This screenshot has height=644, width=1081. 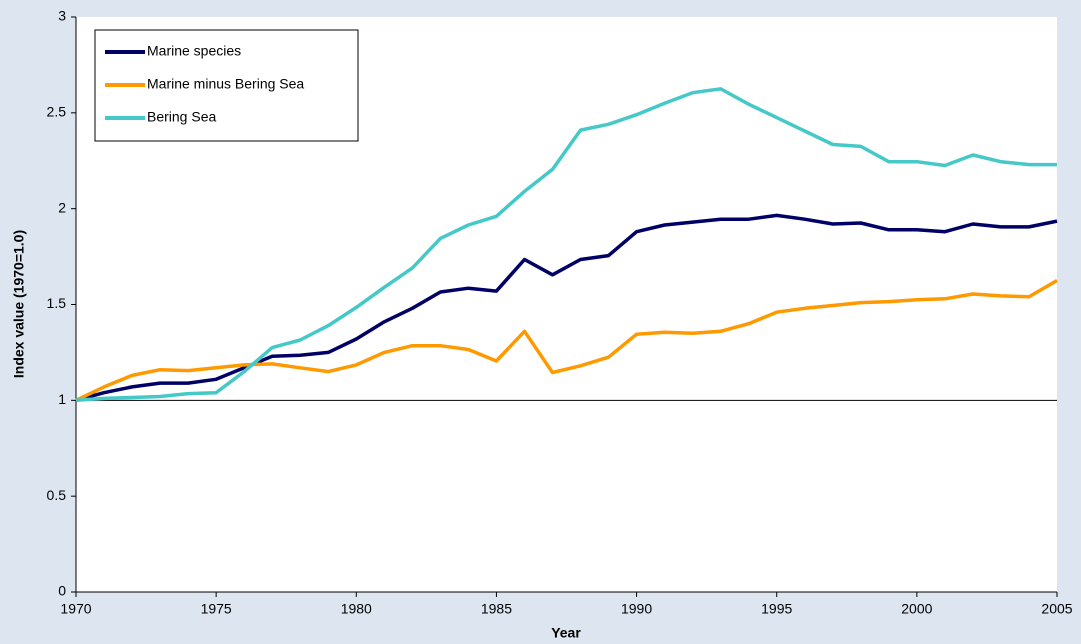 I want to click on legend-label: Bering Sea, so click(x=181, y=117).